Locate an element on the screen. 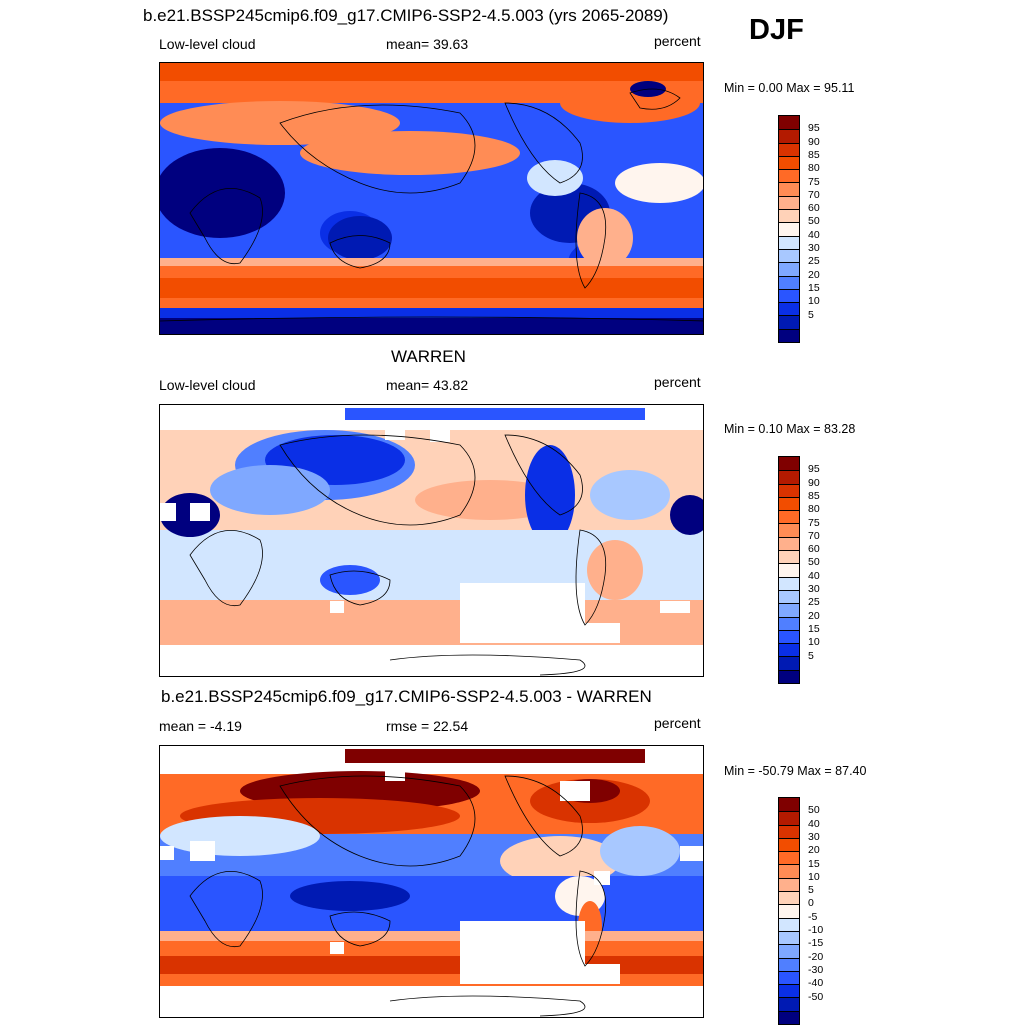 This screenshot has height=1025, width=1024. panel-3-map-plot is located at coordinates (431, 881).